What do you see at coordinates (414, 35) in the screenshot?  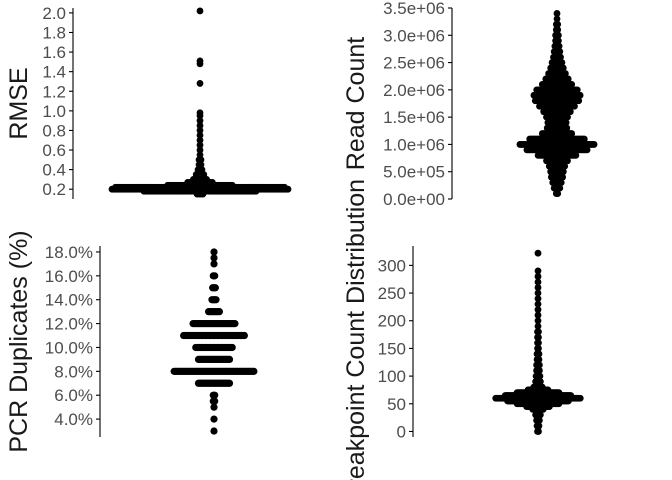 I see `y-tick-label: 3.0e+06` at bounding box center [414, 35].